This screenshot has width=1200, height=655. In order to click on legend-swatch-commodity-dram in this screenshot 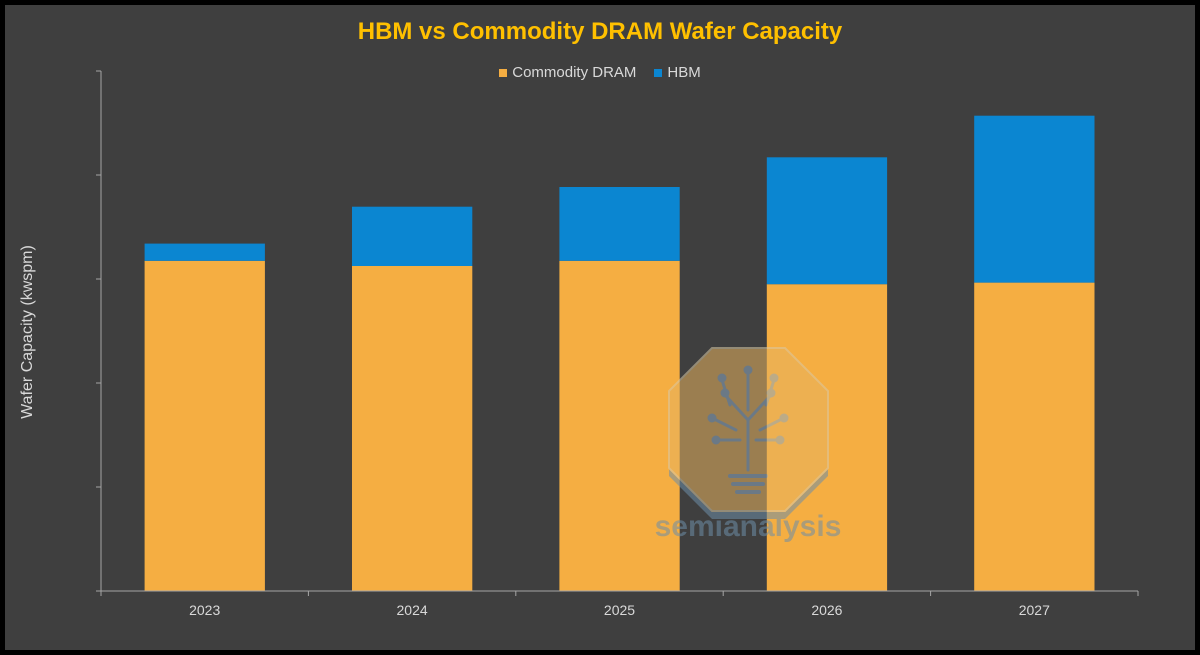, I will do `click(503, 72)`.